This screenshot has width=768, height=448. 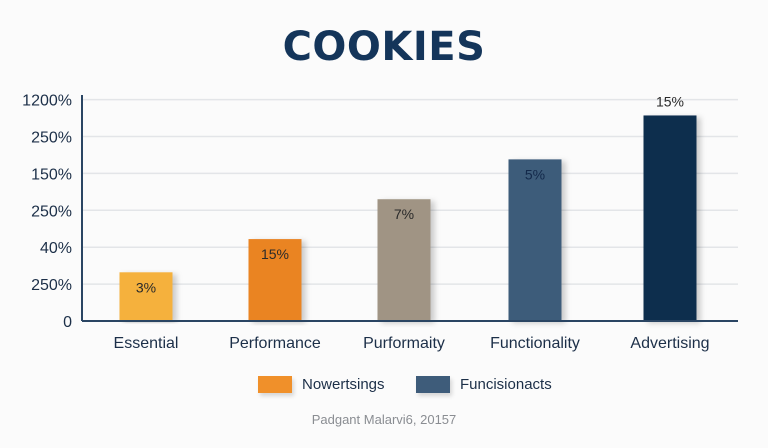 What do you see at coordinates (67, 322) in the screenshot?
I see `y-tick-label: 0` at bounding box center [67, 322].